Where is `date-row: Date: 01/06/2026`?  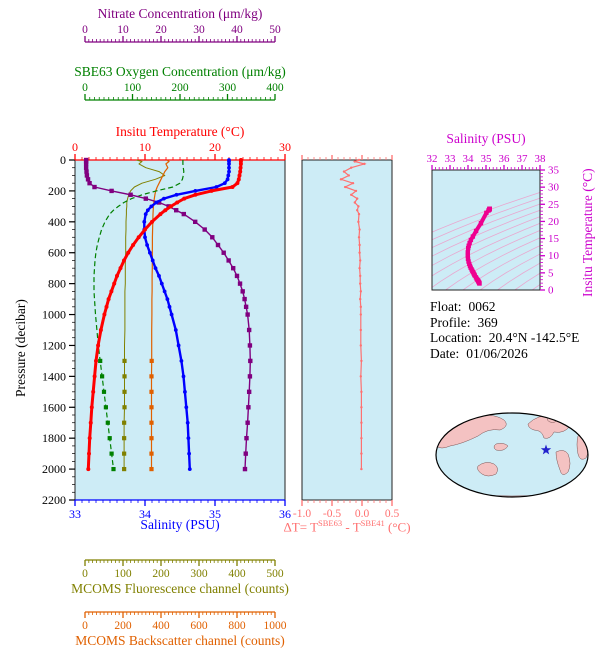 date-row: Date: 01/06/2026 is located at coordinates (504, 354).